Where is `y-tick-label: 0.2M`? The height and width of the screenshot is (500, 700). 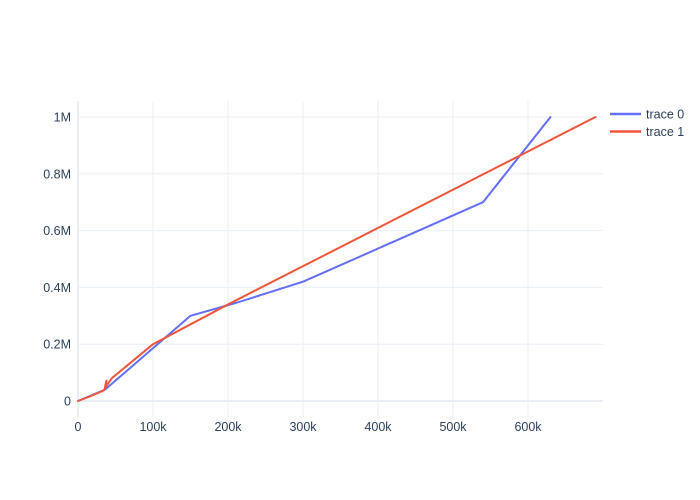 y-tick-label: 0.2M is located at coordinates (57, 345).